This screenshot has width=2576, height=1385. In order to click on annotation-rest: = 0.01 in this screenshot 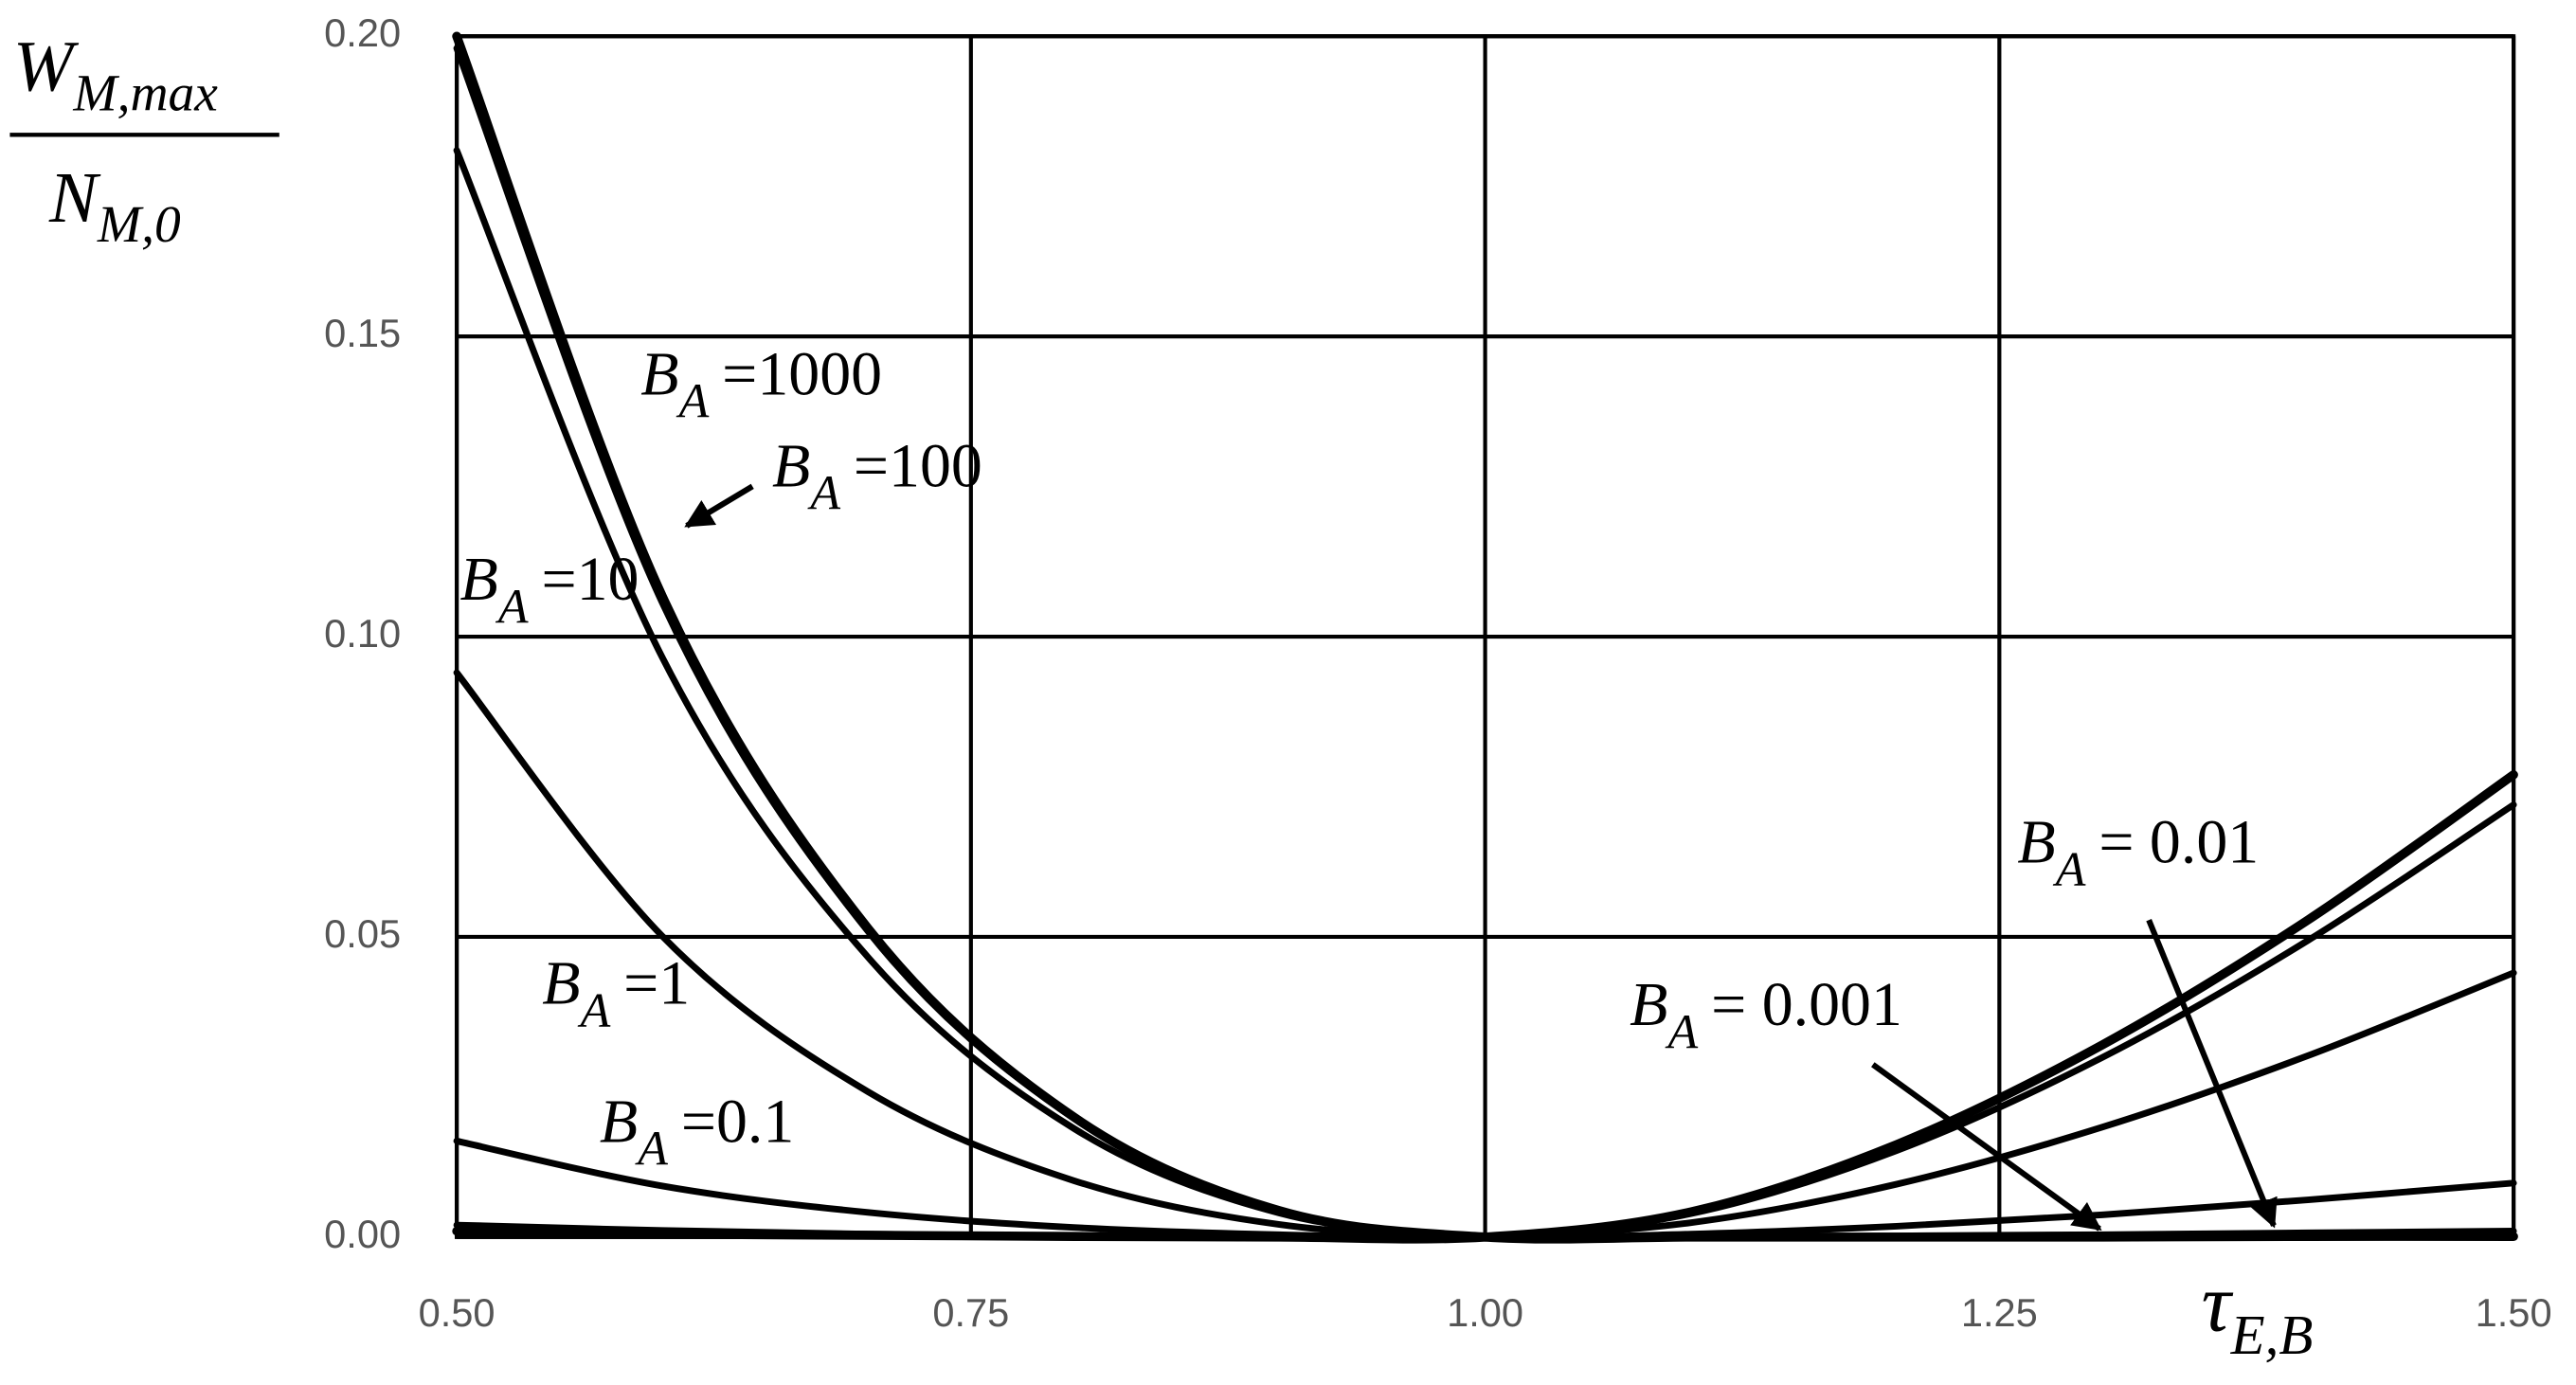, I will do `click(2179, 841)`.